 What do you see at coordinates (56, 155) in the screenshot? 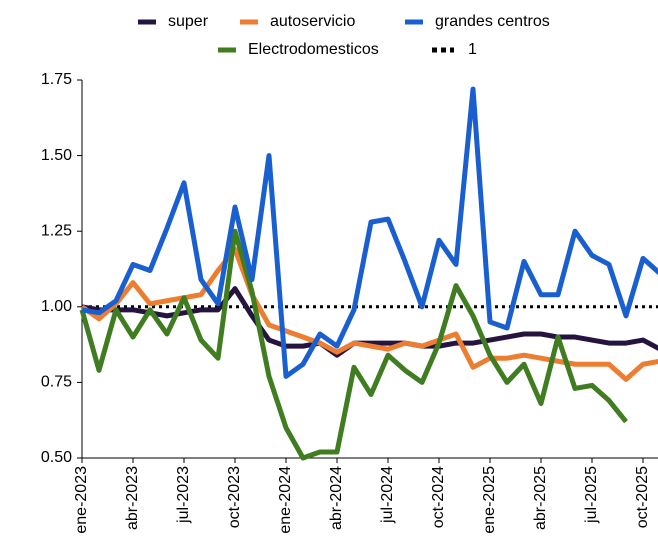
I see `y-tick-label: 1.50` at bounding box center [56, 155].